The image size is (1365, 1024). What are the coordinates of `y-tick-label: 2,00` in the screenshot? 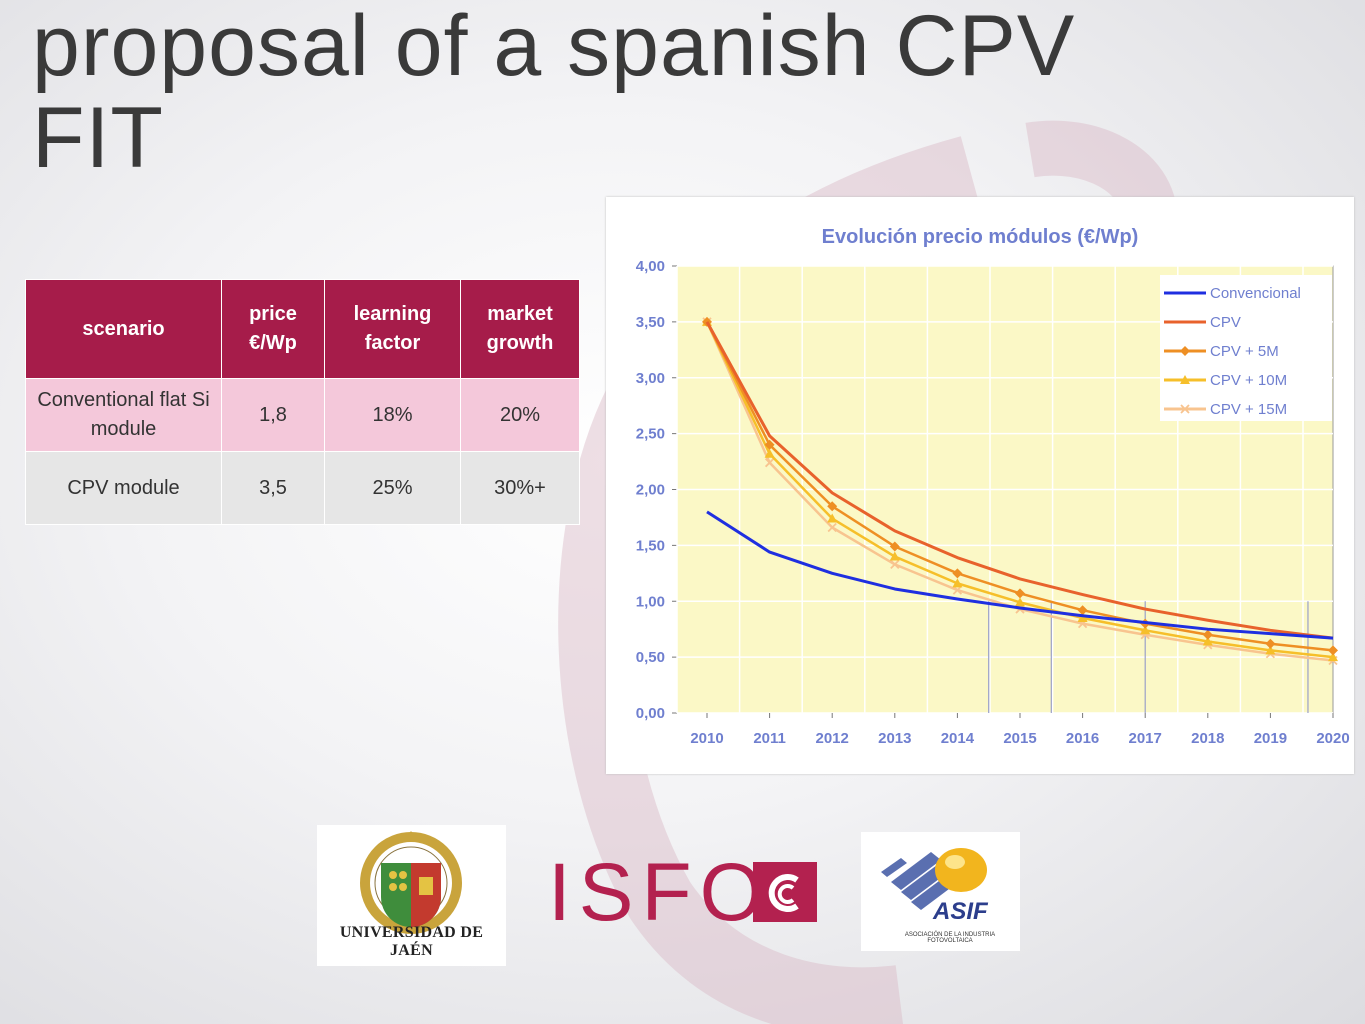 It's located at (650, 490).